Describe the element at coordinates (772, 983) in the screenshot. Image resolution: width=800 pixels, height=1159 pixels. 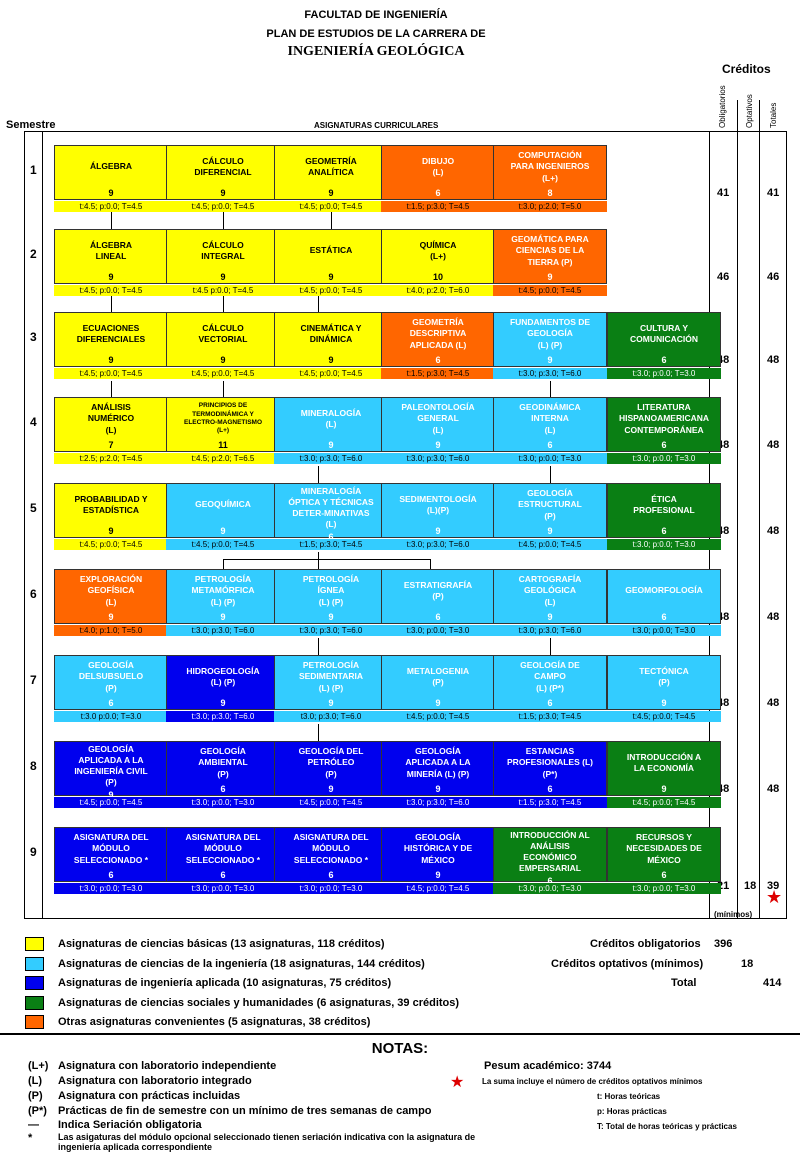
I see `total-credits-value: 414` at that location.